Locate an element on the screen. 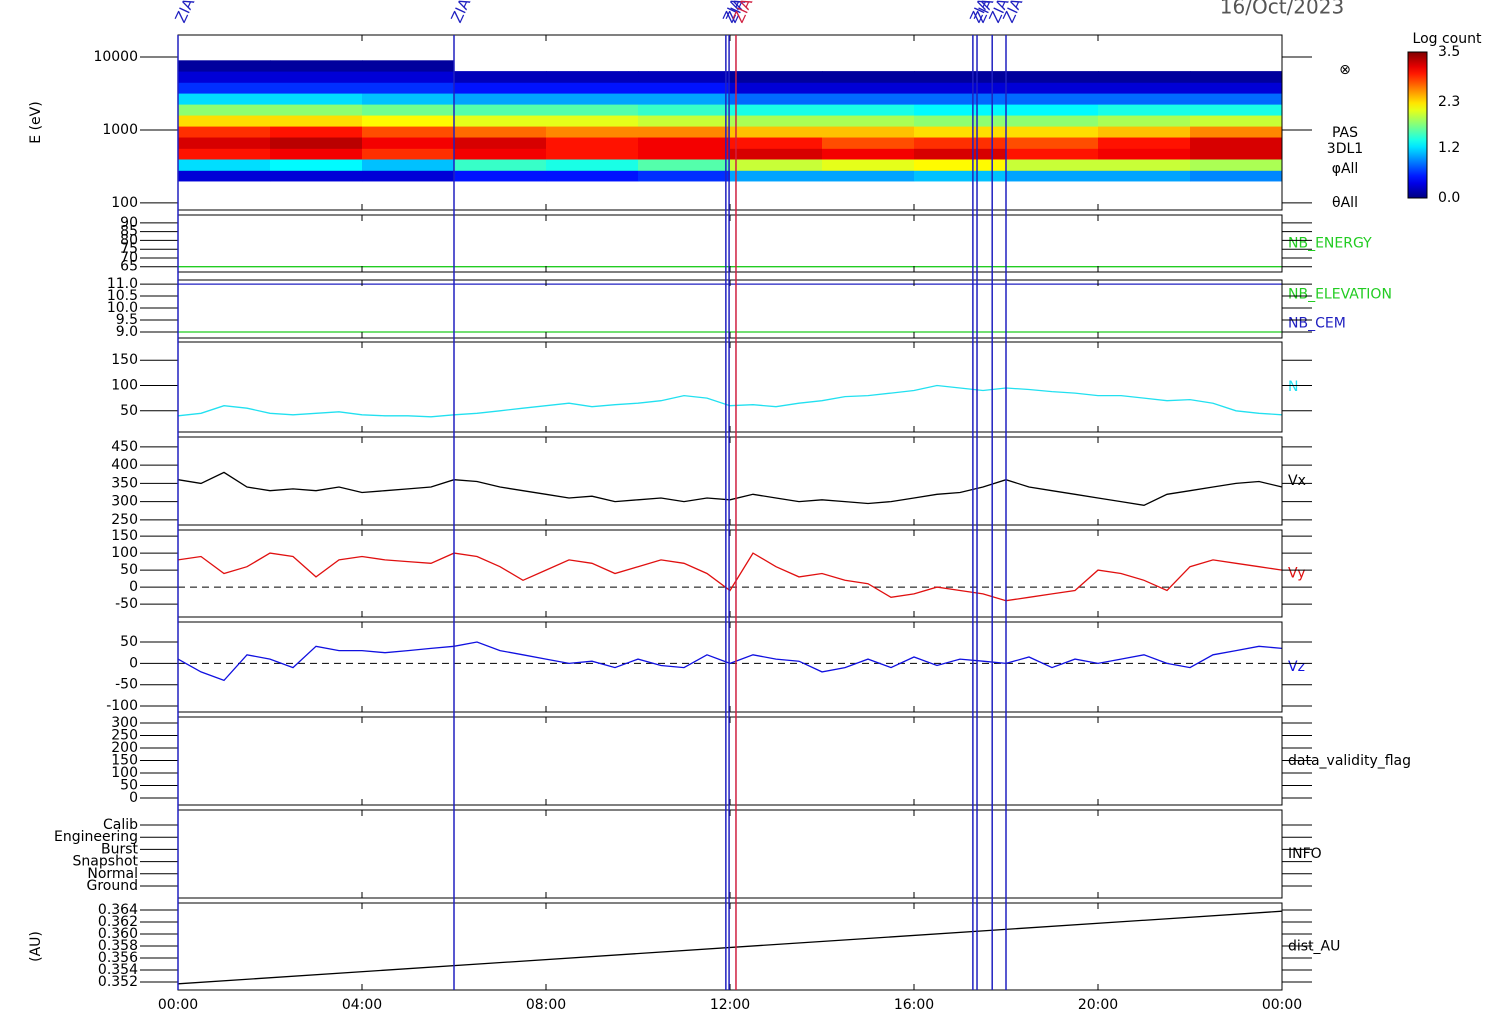  y-tick-label: 450 is located at coordinates (124, 447).